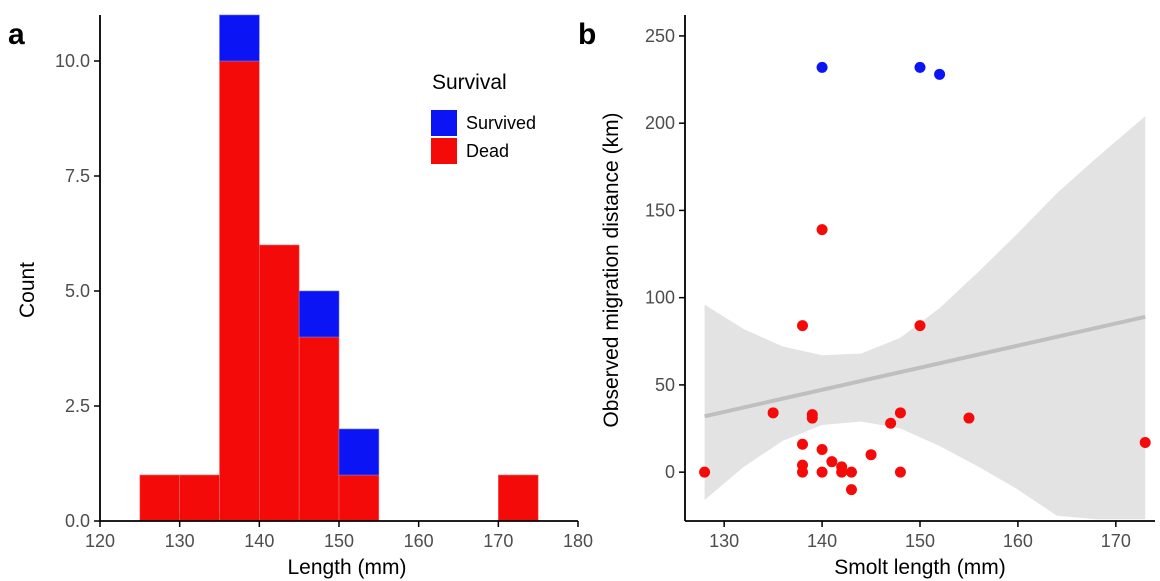 This screenshot has height=581, width=1160. I want to click on x-tick-label: 180, so click(578, 541).